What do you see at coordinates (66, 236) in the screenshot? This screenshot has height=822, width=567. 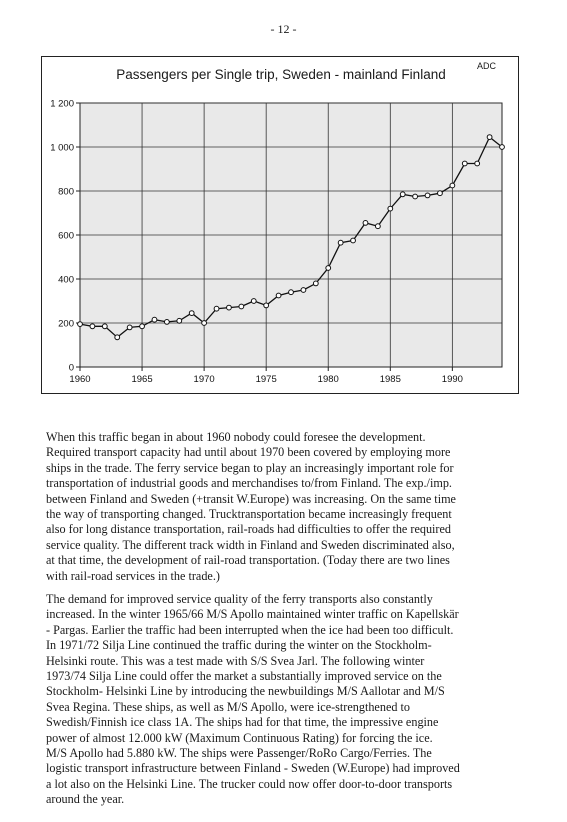 I see `y-tick-label: 600` at bounding box center [66, 236].